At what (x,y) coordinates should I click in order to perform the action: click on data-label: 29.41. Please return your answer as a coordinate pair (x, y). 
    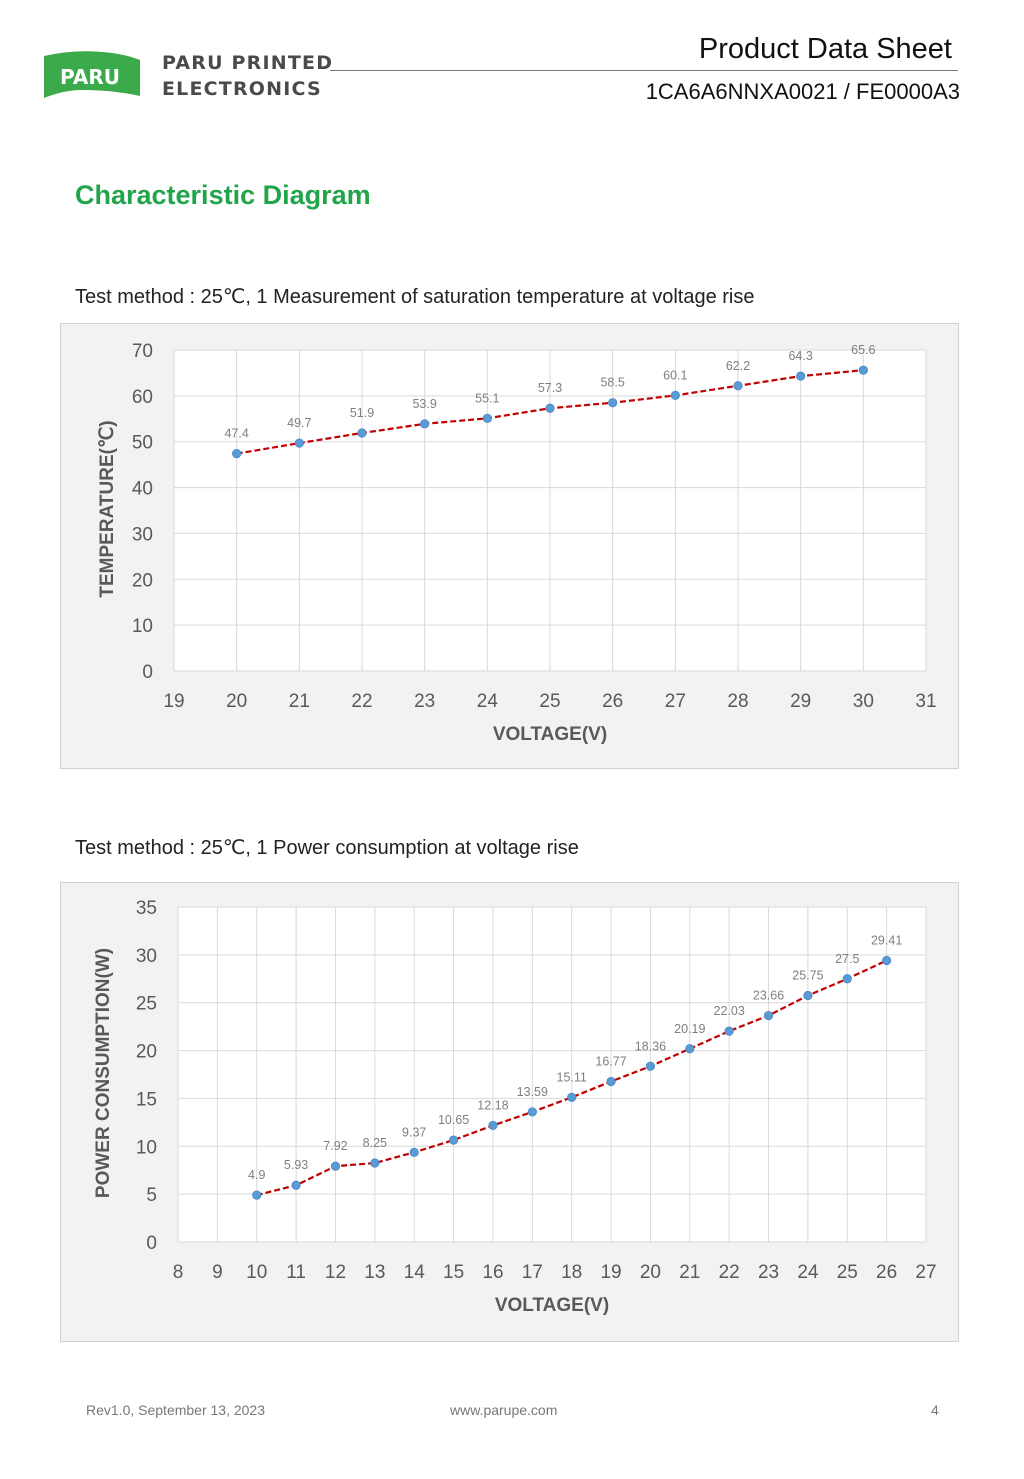
    Looking at the image, I should click on (886, 941).